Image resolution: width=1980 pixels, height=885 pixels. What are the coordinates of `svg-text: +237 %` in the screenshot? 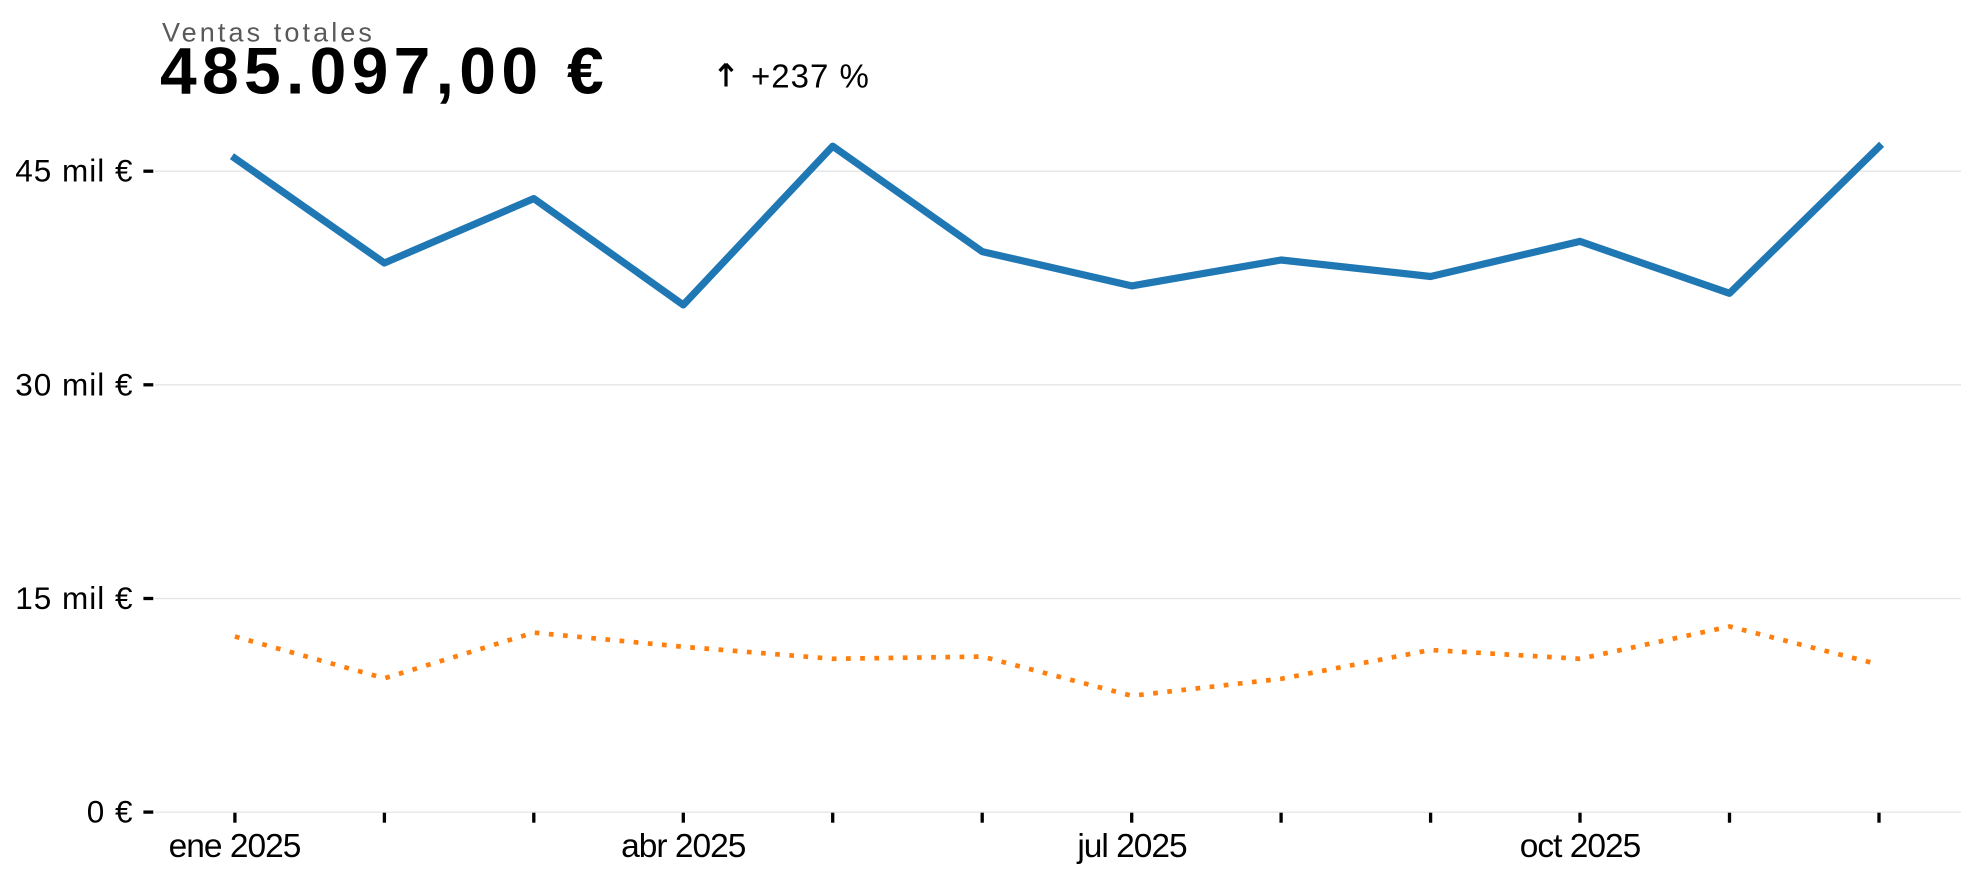 It's located at (810, 76).